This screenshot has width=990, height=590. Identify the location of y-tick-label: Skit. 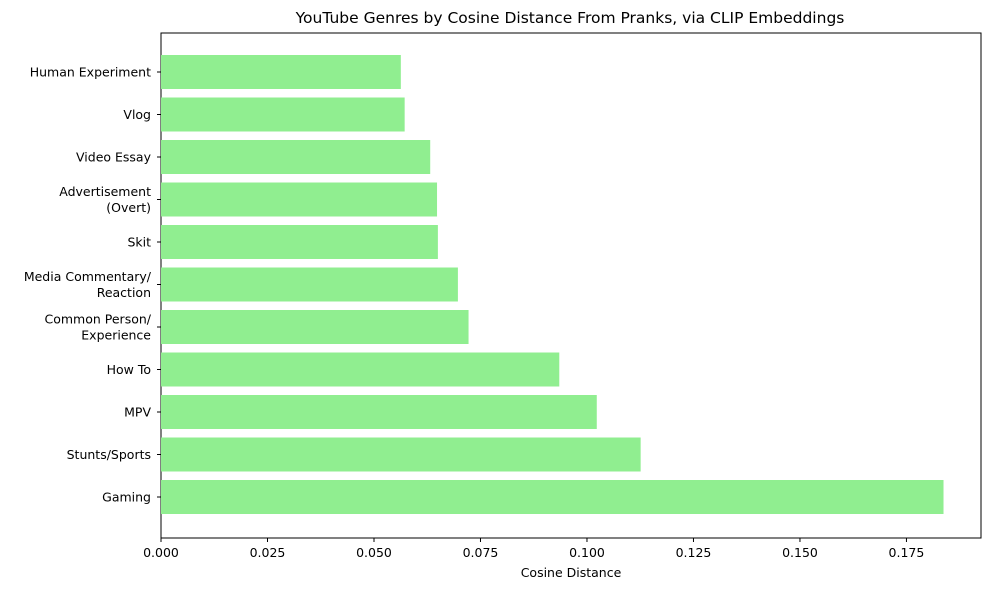
(139, 242).